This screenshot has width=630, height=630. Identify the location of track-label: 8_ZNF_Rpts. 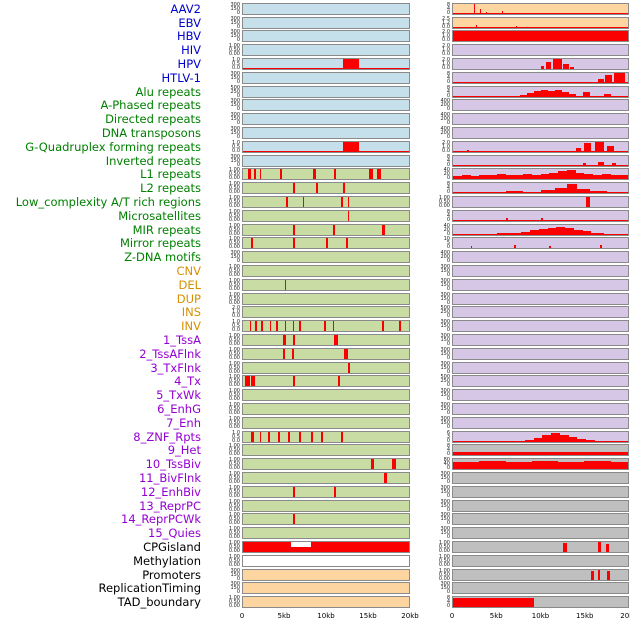
(167, 436).